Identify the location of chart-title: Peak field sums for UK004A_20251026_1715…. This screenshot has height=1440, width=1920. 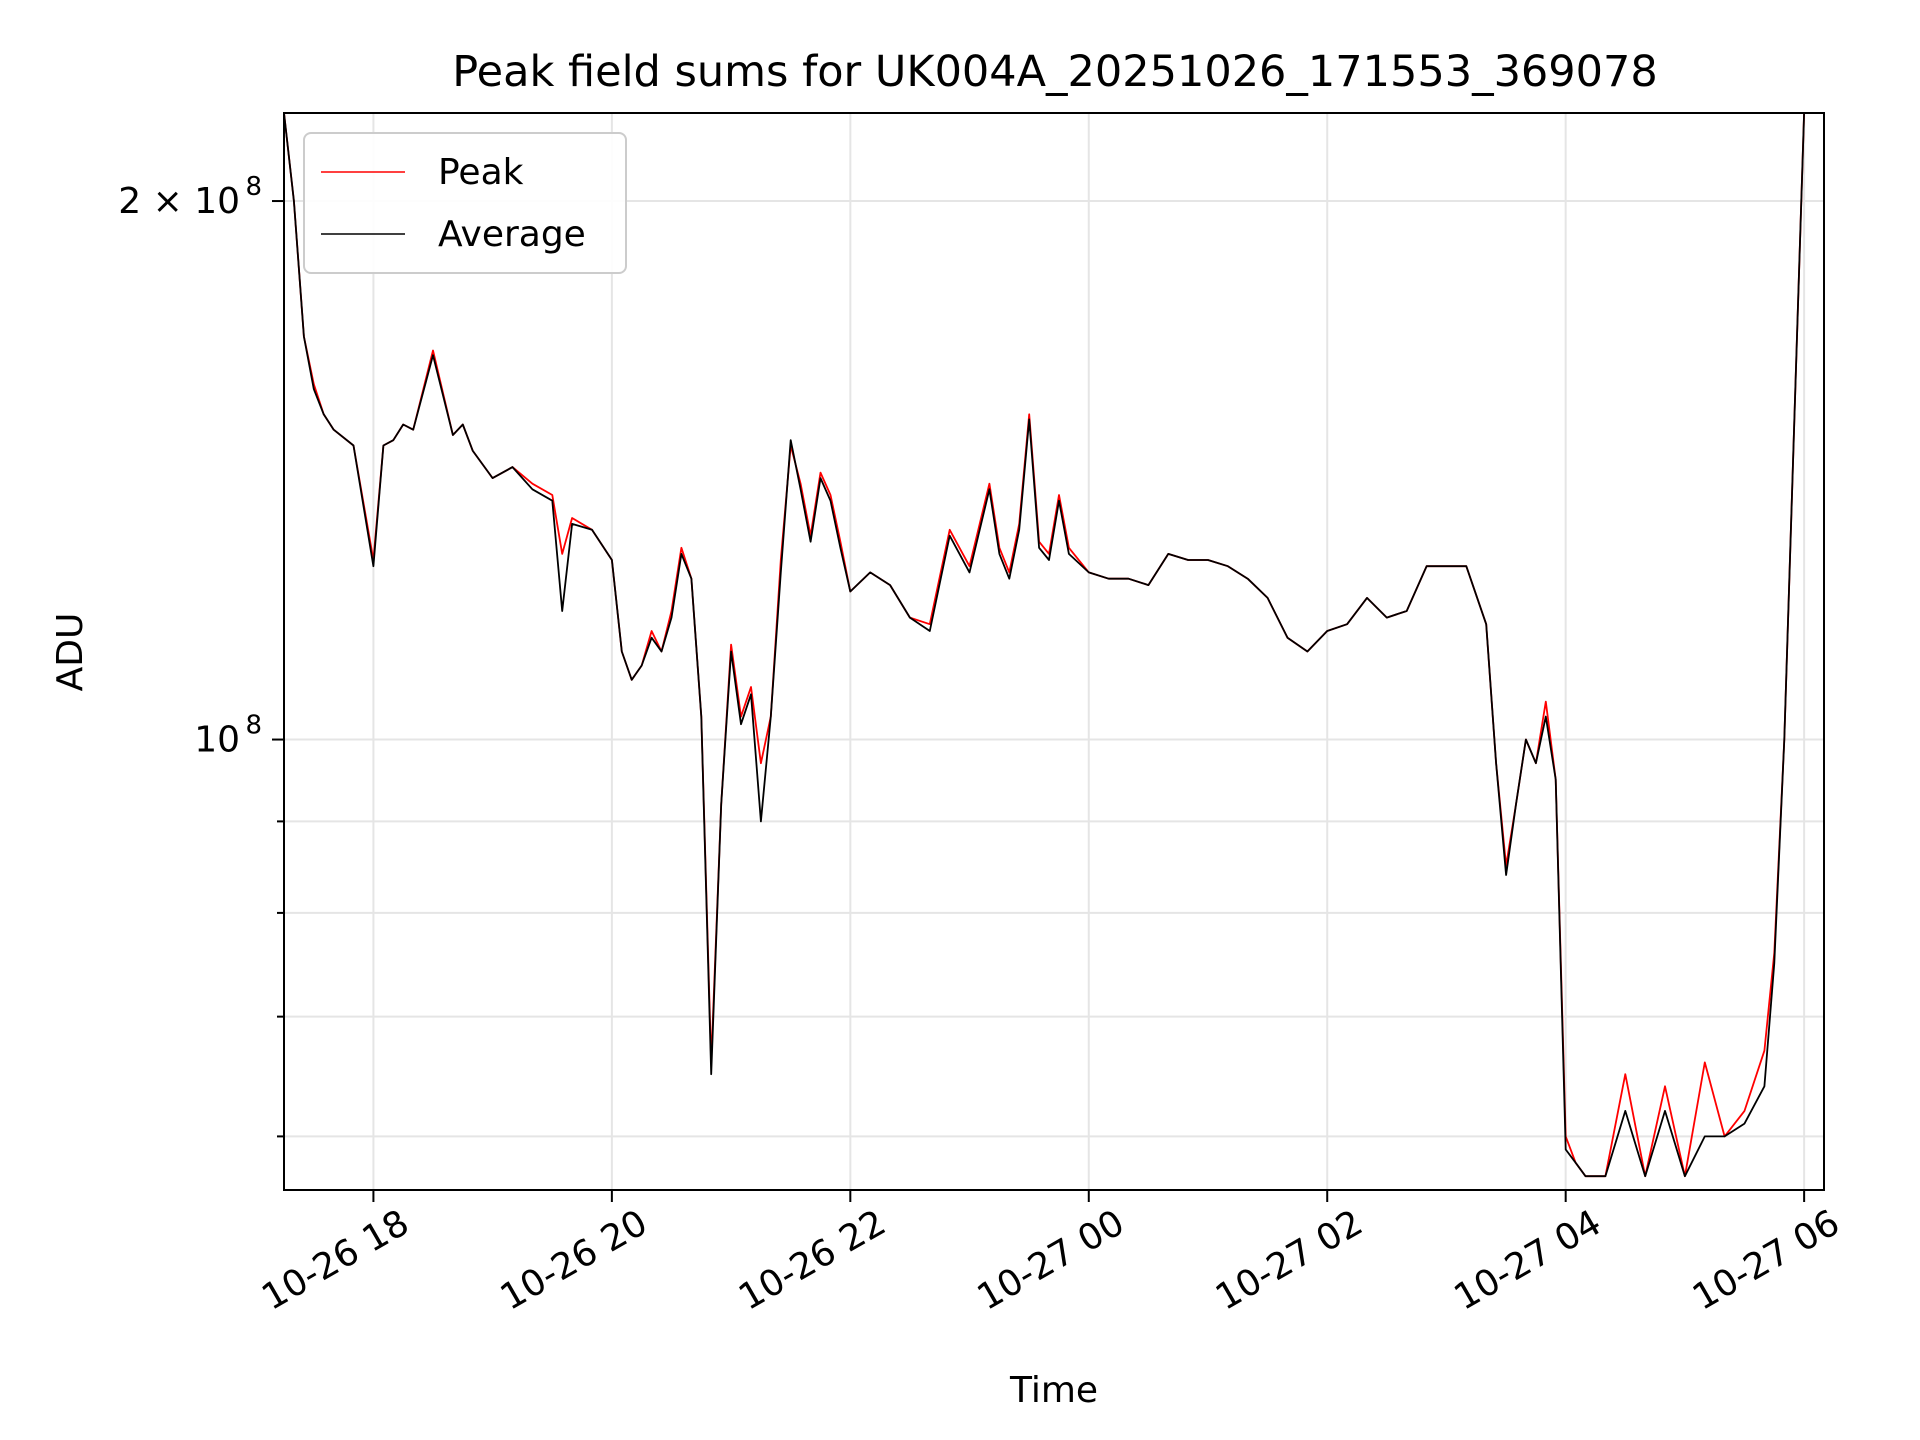
(1054, 72).